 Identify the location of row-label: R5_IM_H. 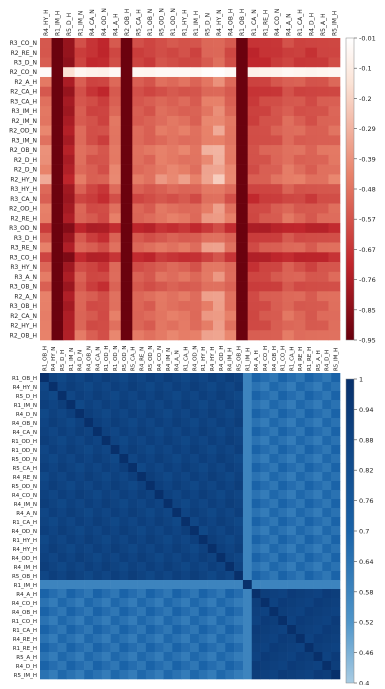
(25, 676).